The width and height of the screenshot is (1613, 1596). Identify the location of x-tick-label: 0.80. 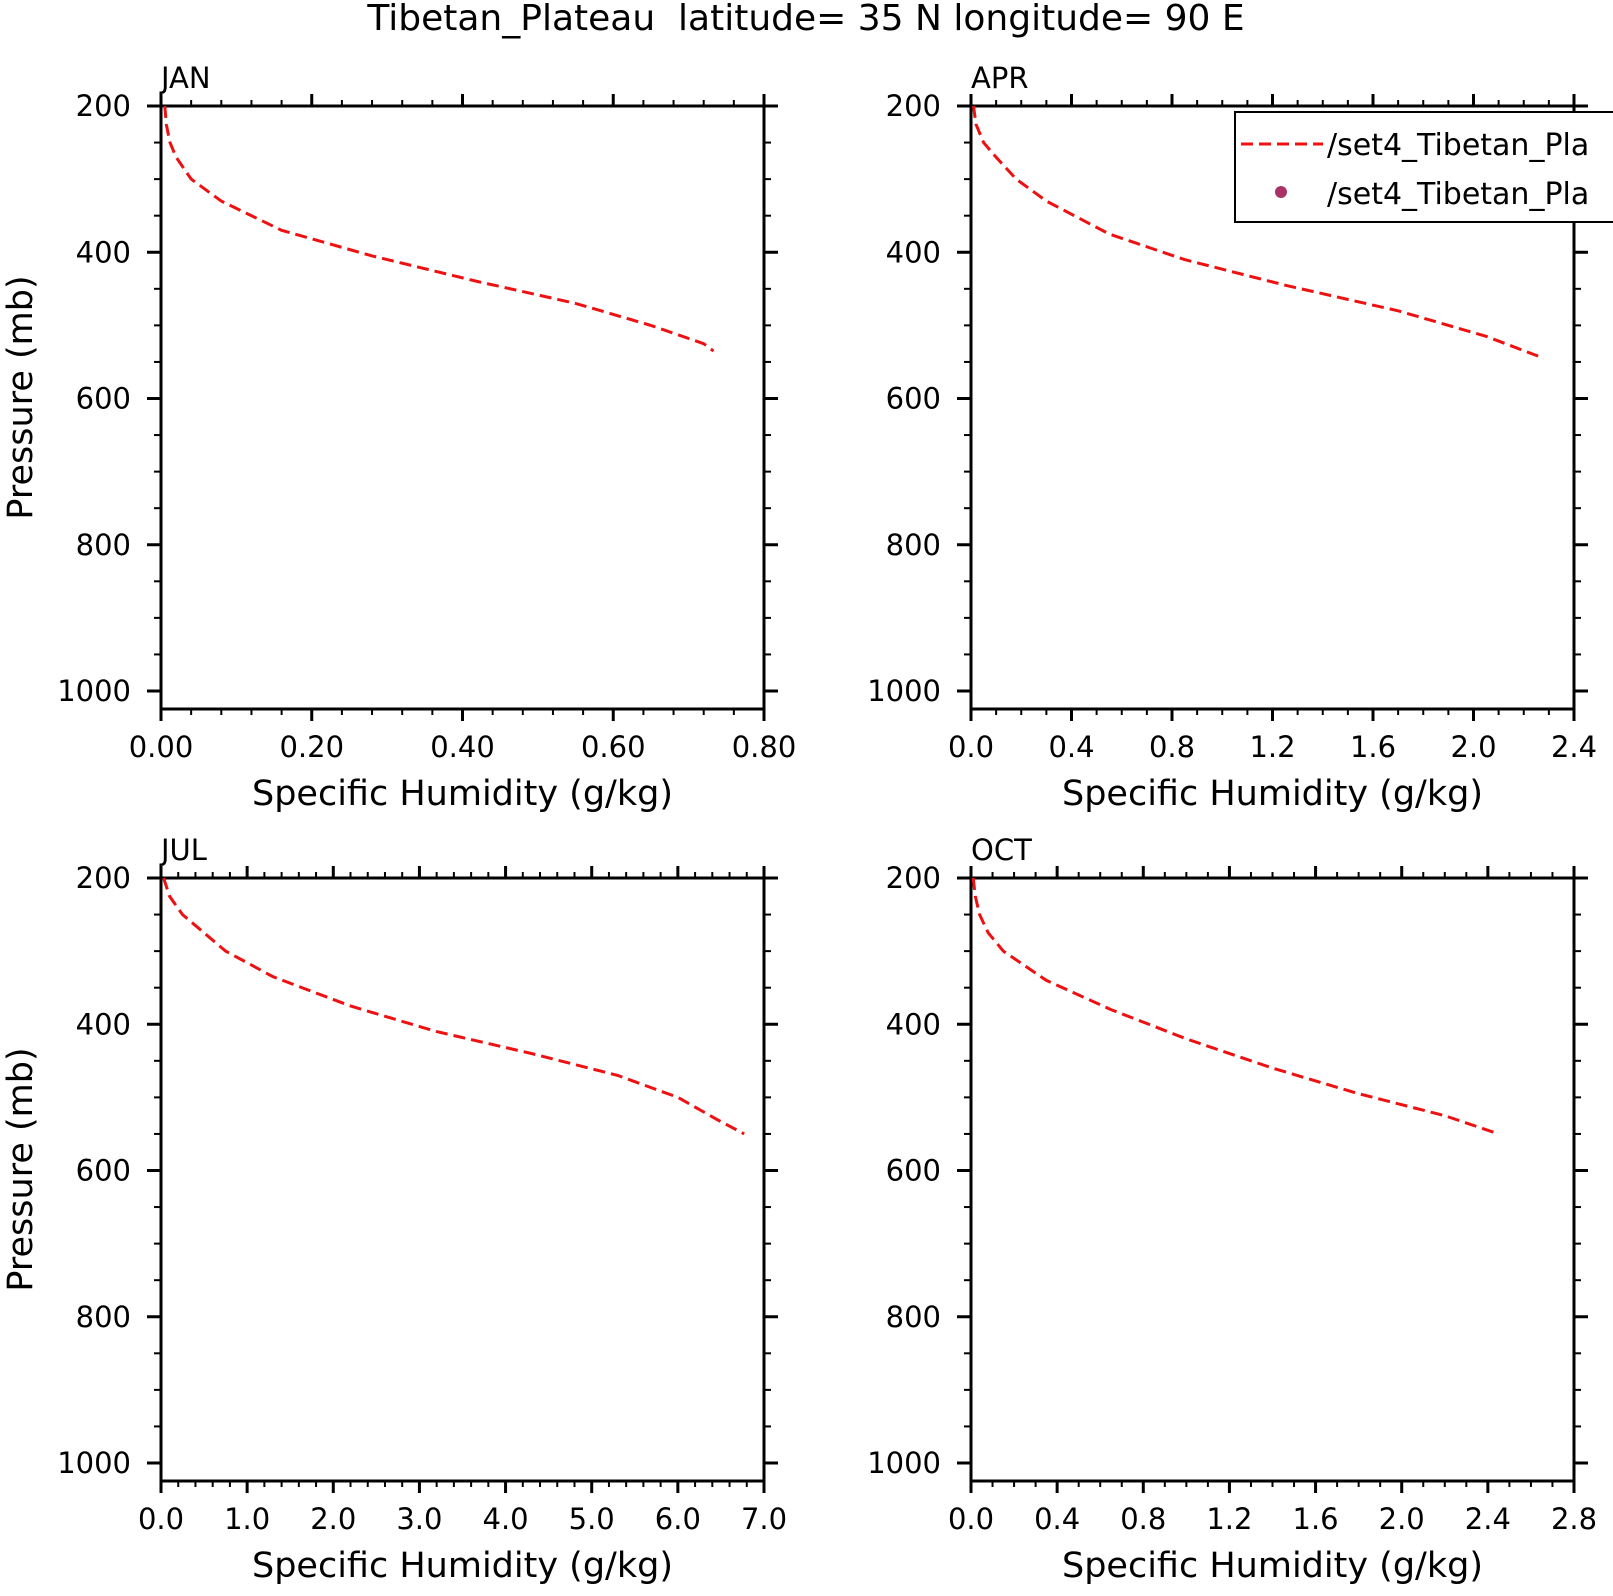
(764, 747).